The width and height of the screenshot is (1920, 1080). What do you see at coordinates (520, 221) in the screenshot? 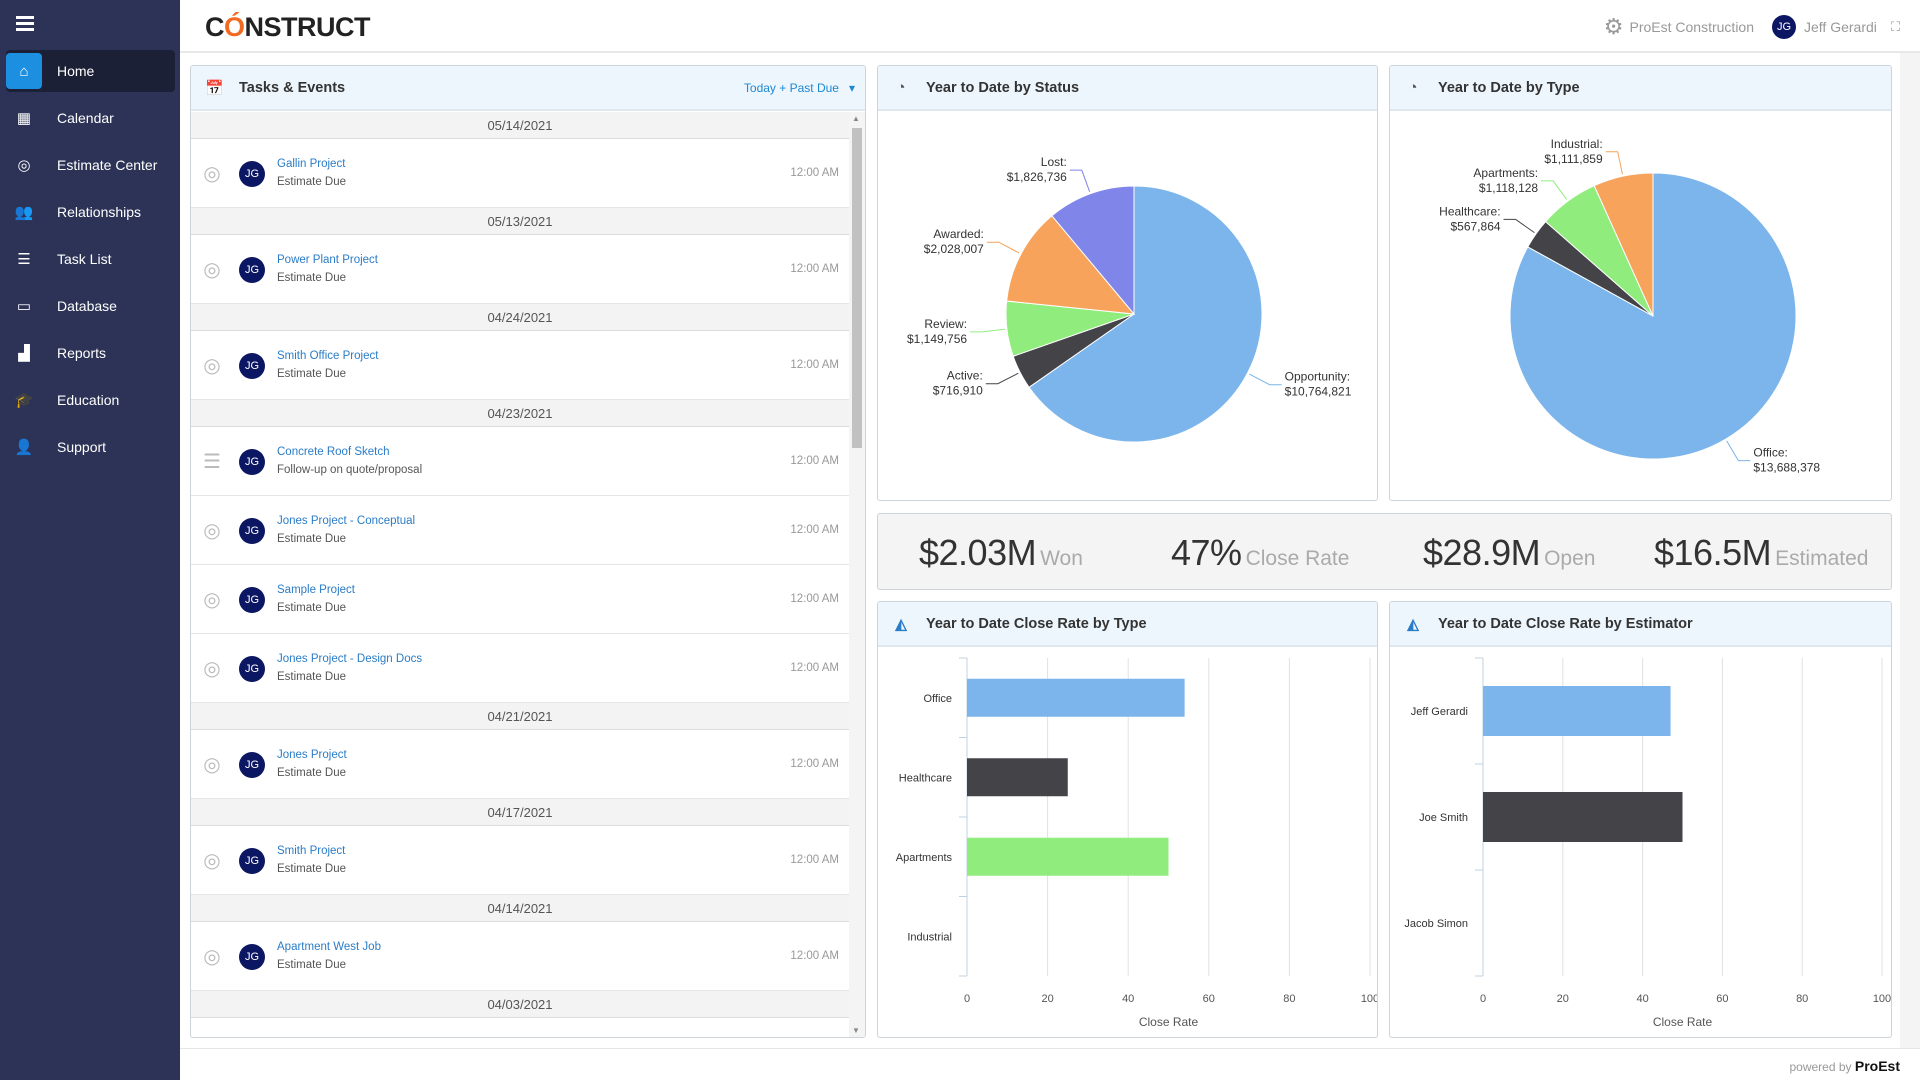
I see `date-group-header: 05/13/2021` at bounding box center [520, 221].